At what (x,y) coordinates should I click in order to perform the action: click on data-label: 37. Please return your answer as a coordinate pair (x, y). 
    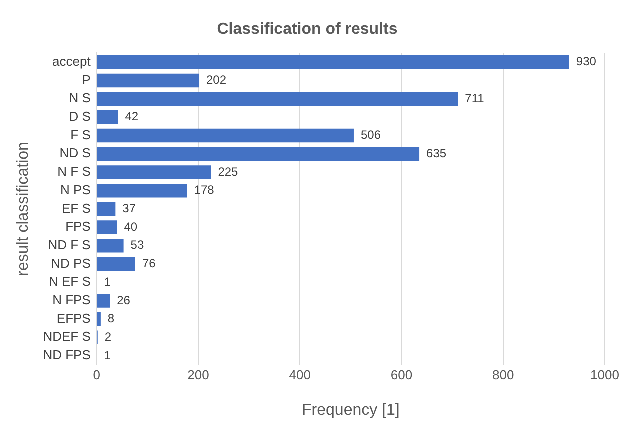
    Looking at the image, I should click on (129, 209).